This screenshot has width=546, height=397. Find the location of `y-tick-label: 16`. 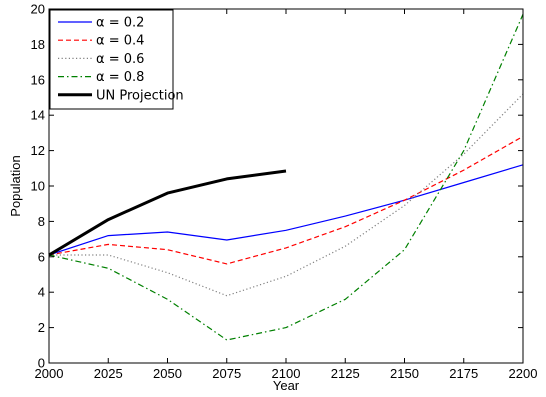

y-tick-label: 16 is located at coordinates (38, 79).